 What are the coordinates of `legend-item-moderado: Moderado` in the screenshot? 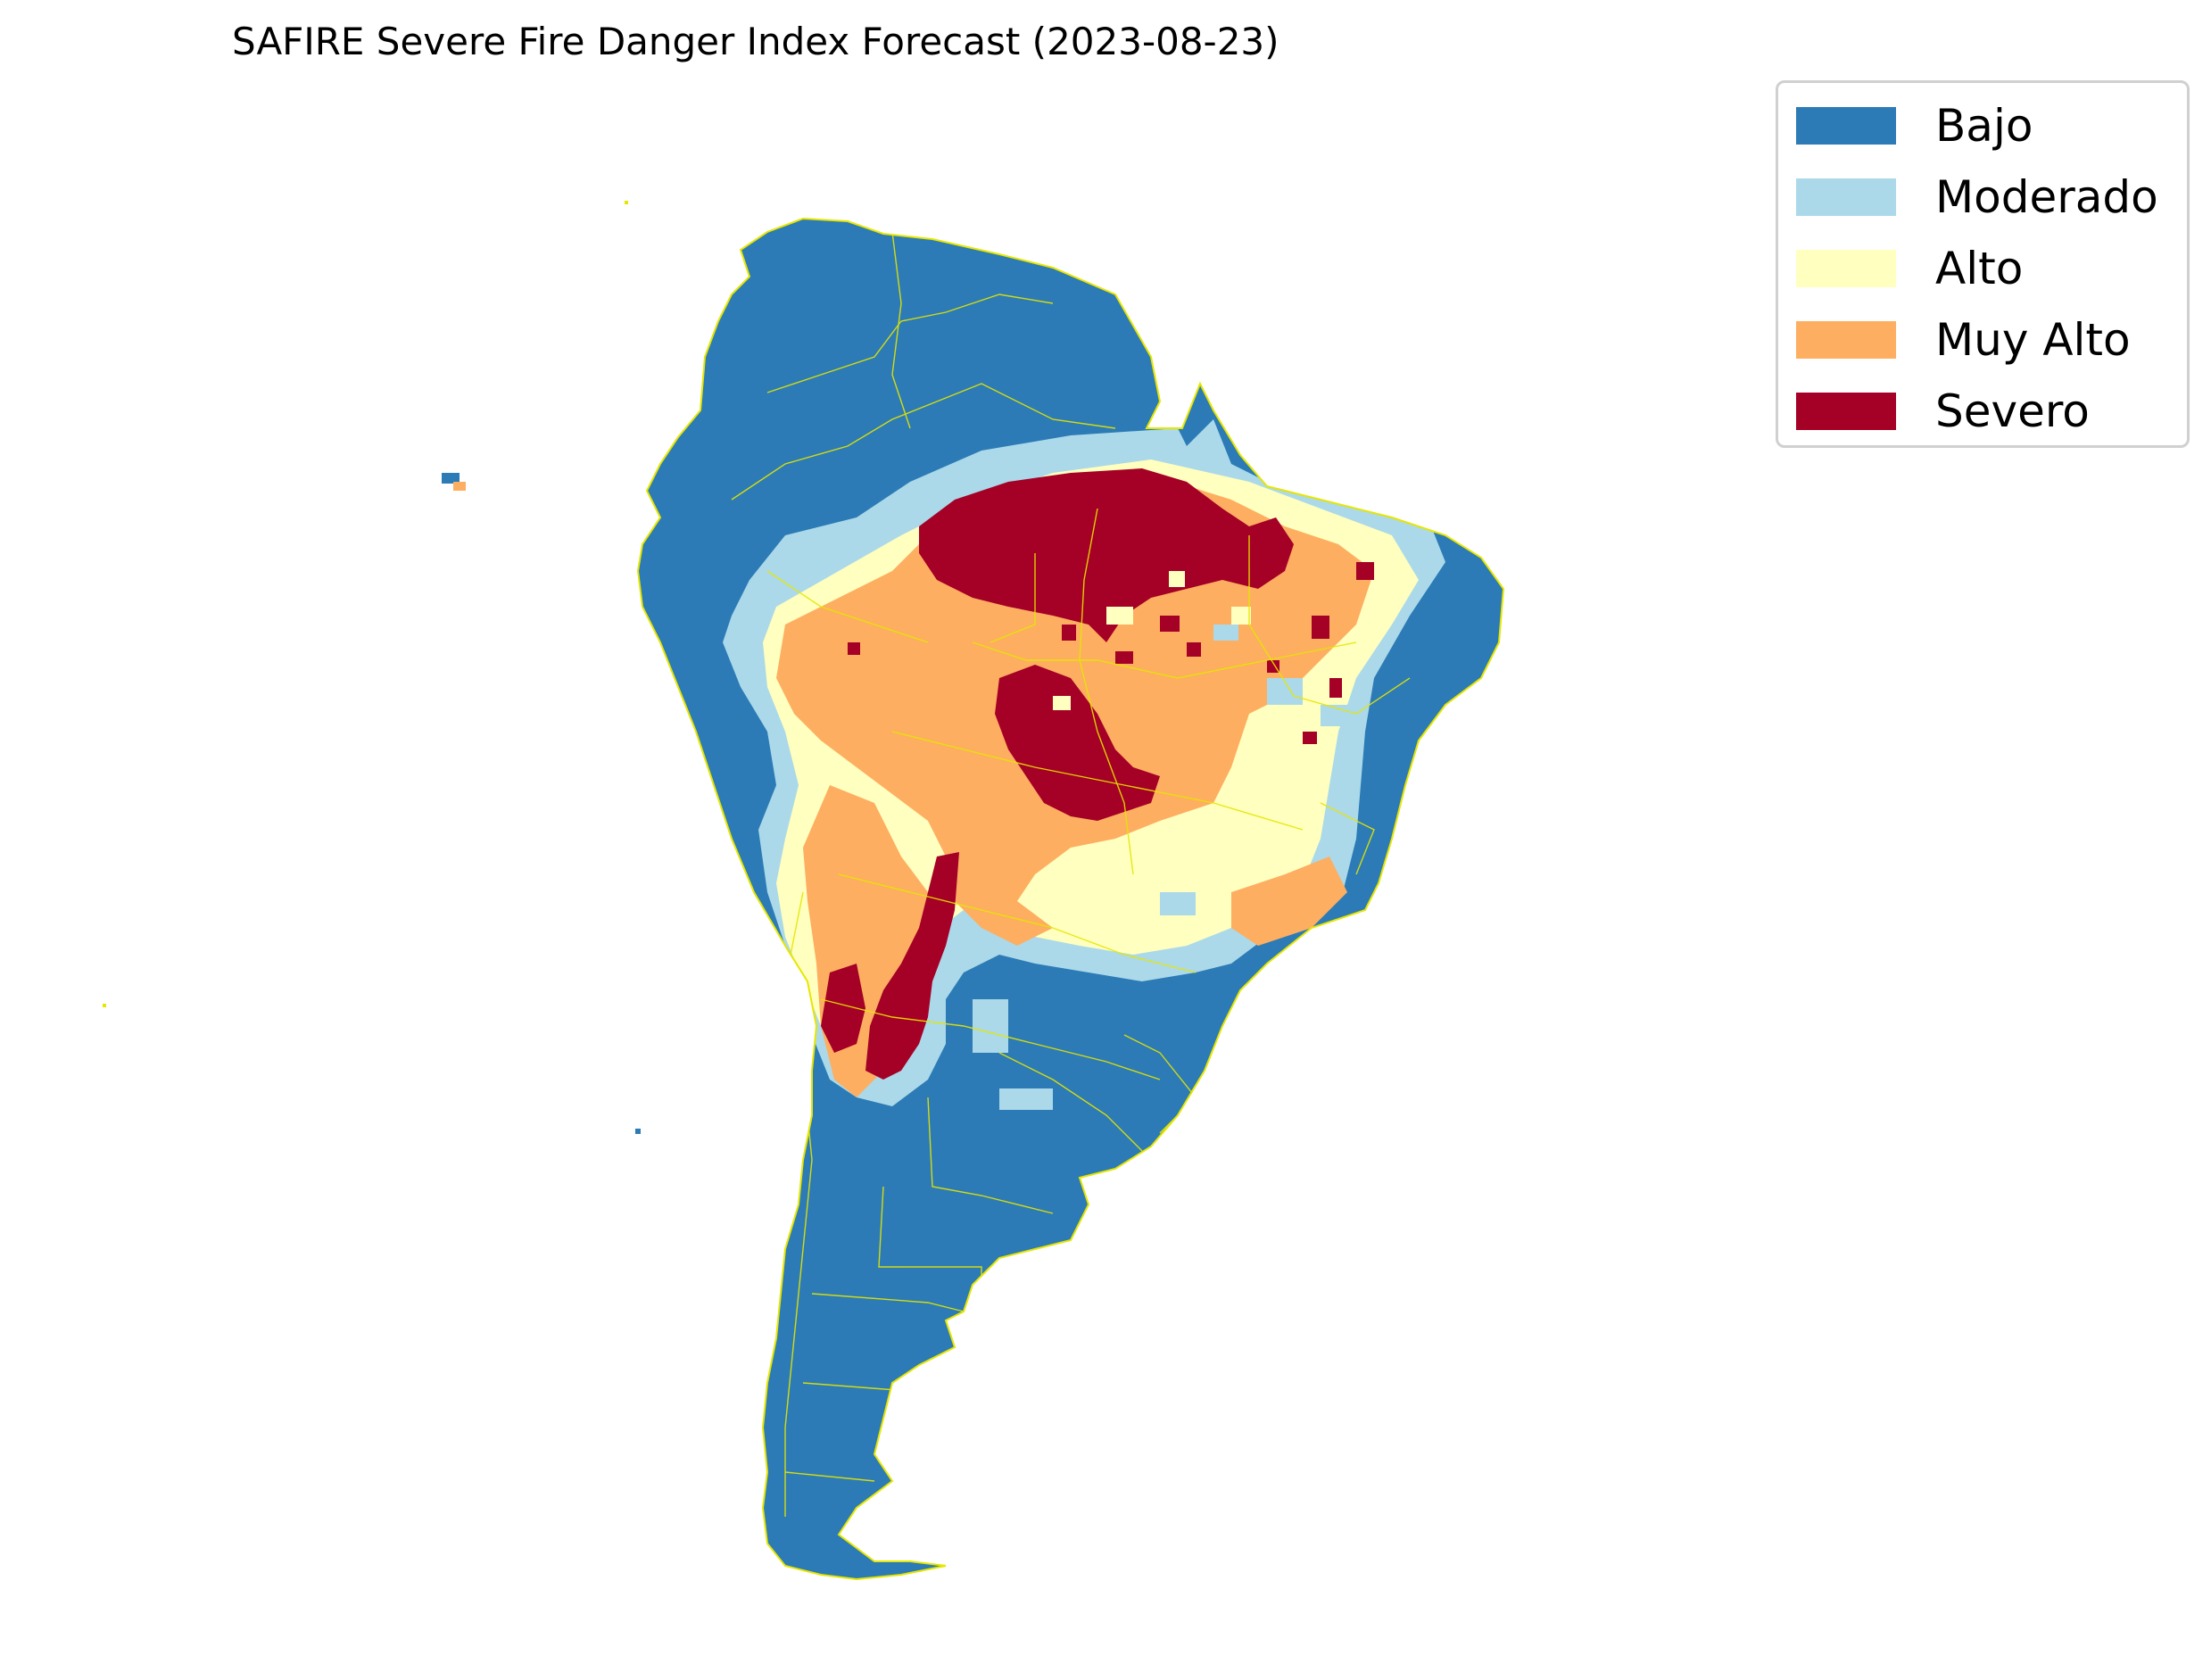 It's located at (1977, 197).